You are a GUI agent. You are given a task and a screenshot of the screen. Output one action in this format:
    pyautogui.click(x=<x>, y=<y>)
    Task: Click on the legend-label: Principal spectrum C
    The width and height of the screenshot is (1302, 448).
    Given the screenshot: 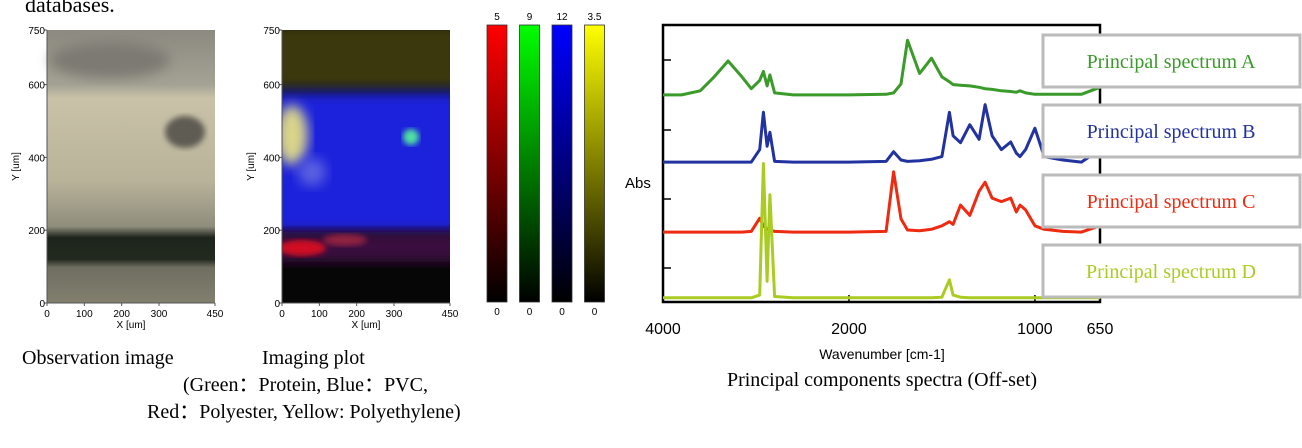 What is the action you would take?
    pyautogui.click(x=1171, y=202)
    